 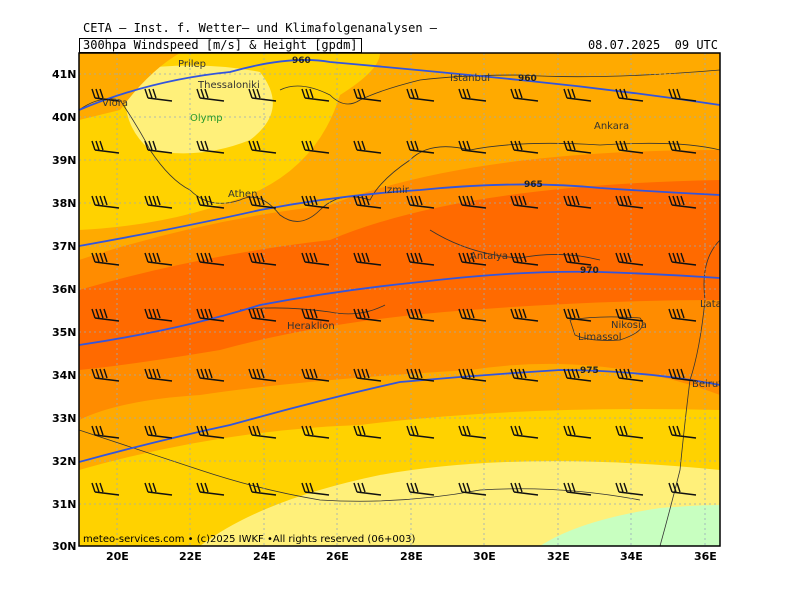 What do you see at coordinates (631, 556) in the screenshot?
I see `lon-tick: 34E` at bounding box center [631, 556].